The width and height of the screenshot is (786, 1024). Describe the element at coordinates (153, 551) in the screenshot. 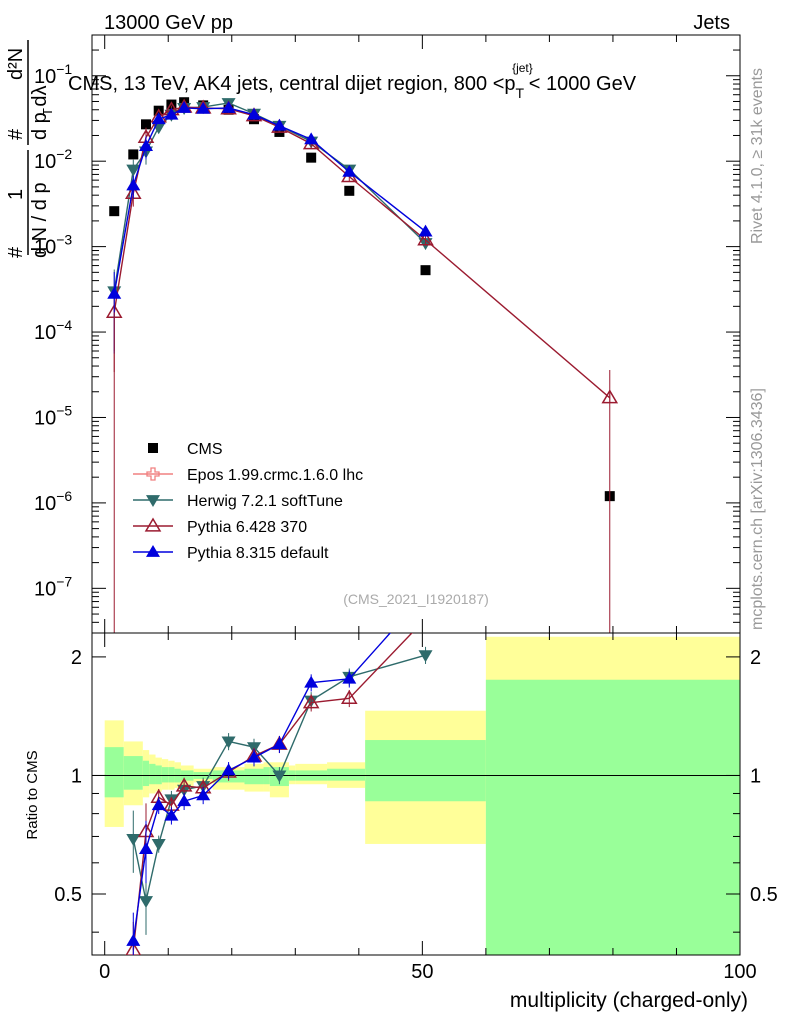

I see `legend-marker-pythia-8-315-default` at that location.